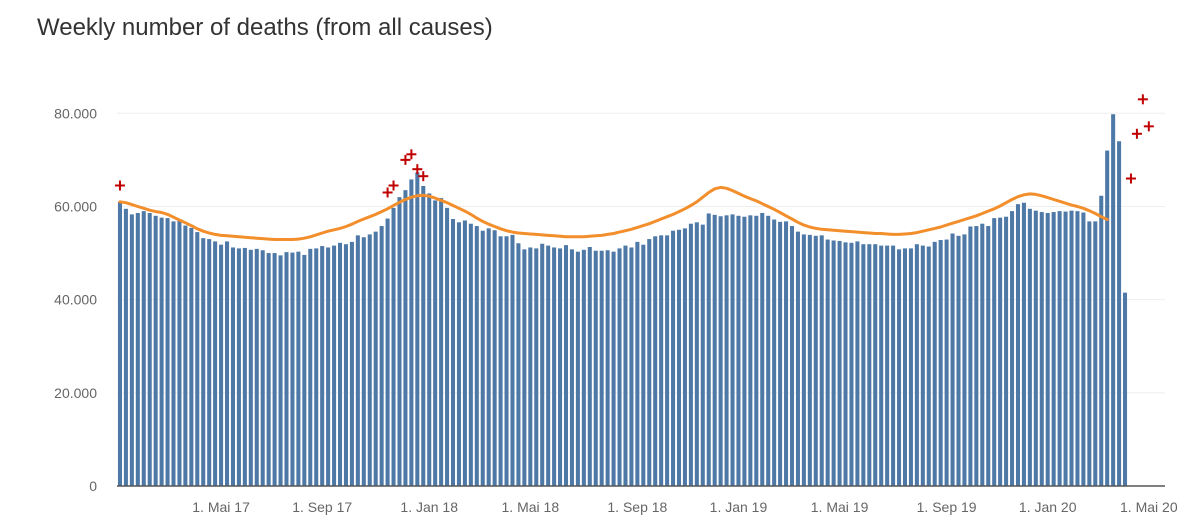 This screenshot has width=1198, height=528. I want to click on y-tick-label: 80.000, so click(75, 113).